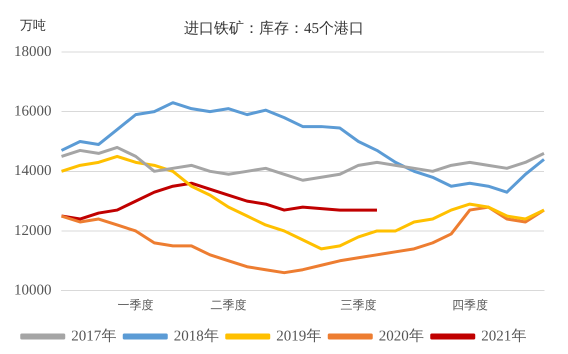 The width and height of the screenshot is (568, 354). Describe the element at coordinates (401, 335) in the screenshot. I see `legend-label: 2020年` at that location.